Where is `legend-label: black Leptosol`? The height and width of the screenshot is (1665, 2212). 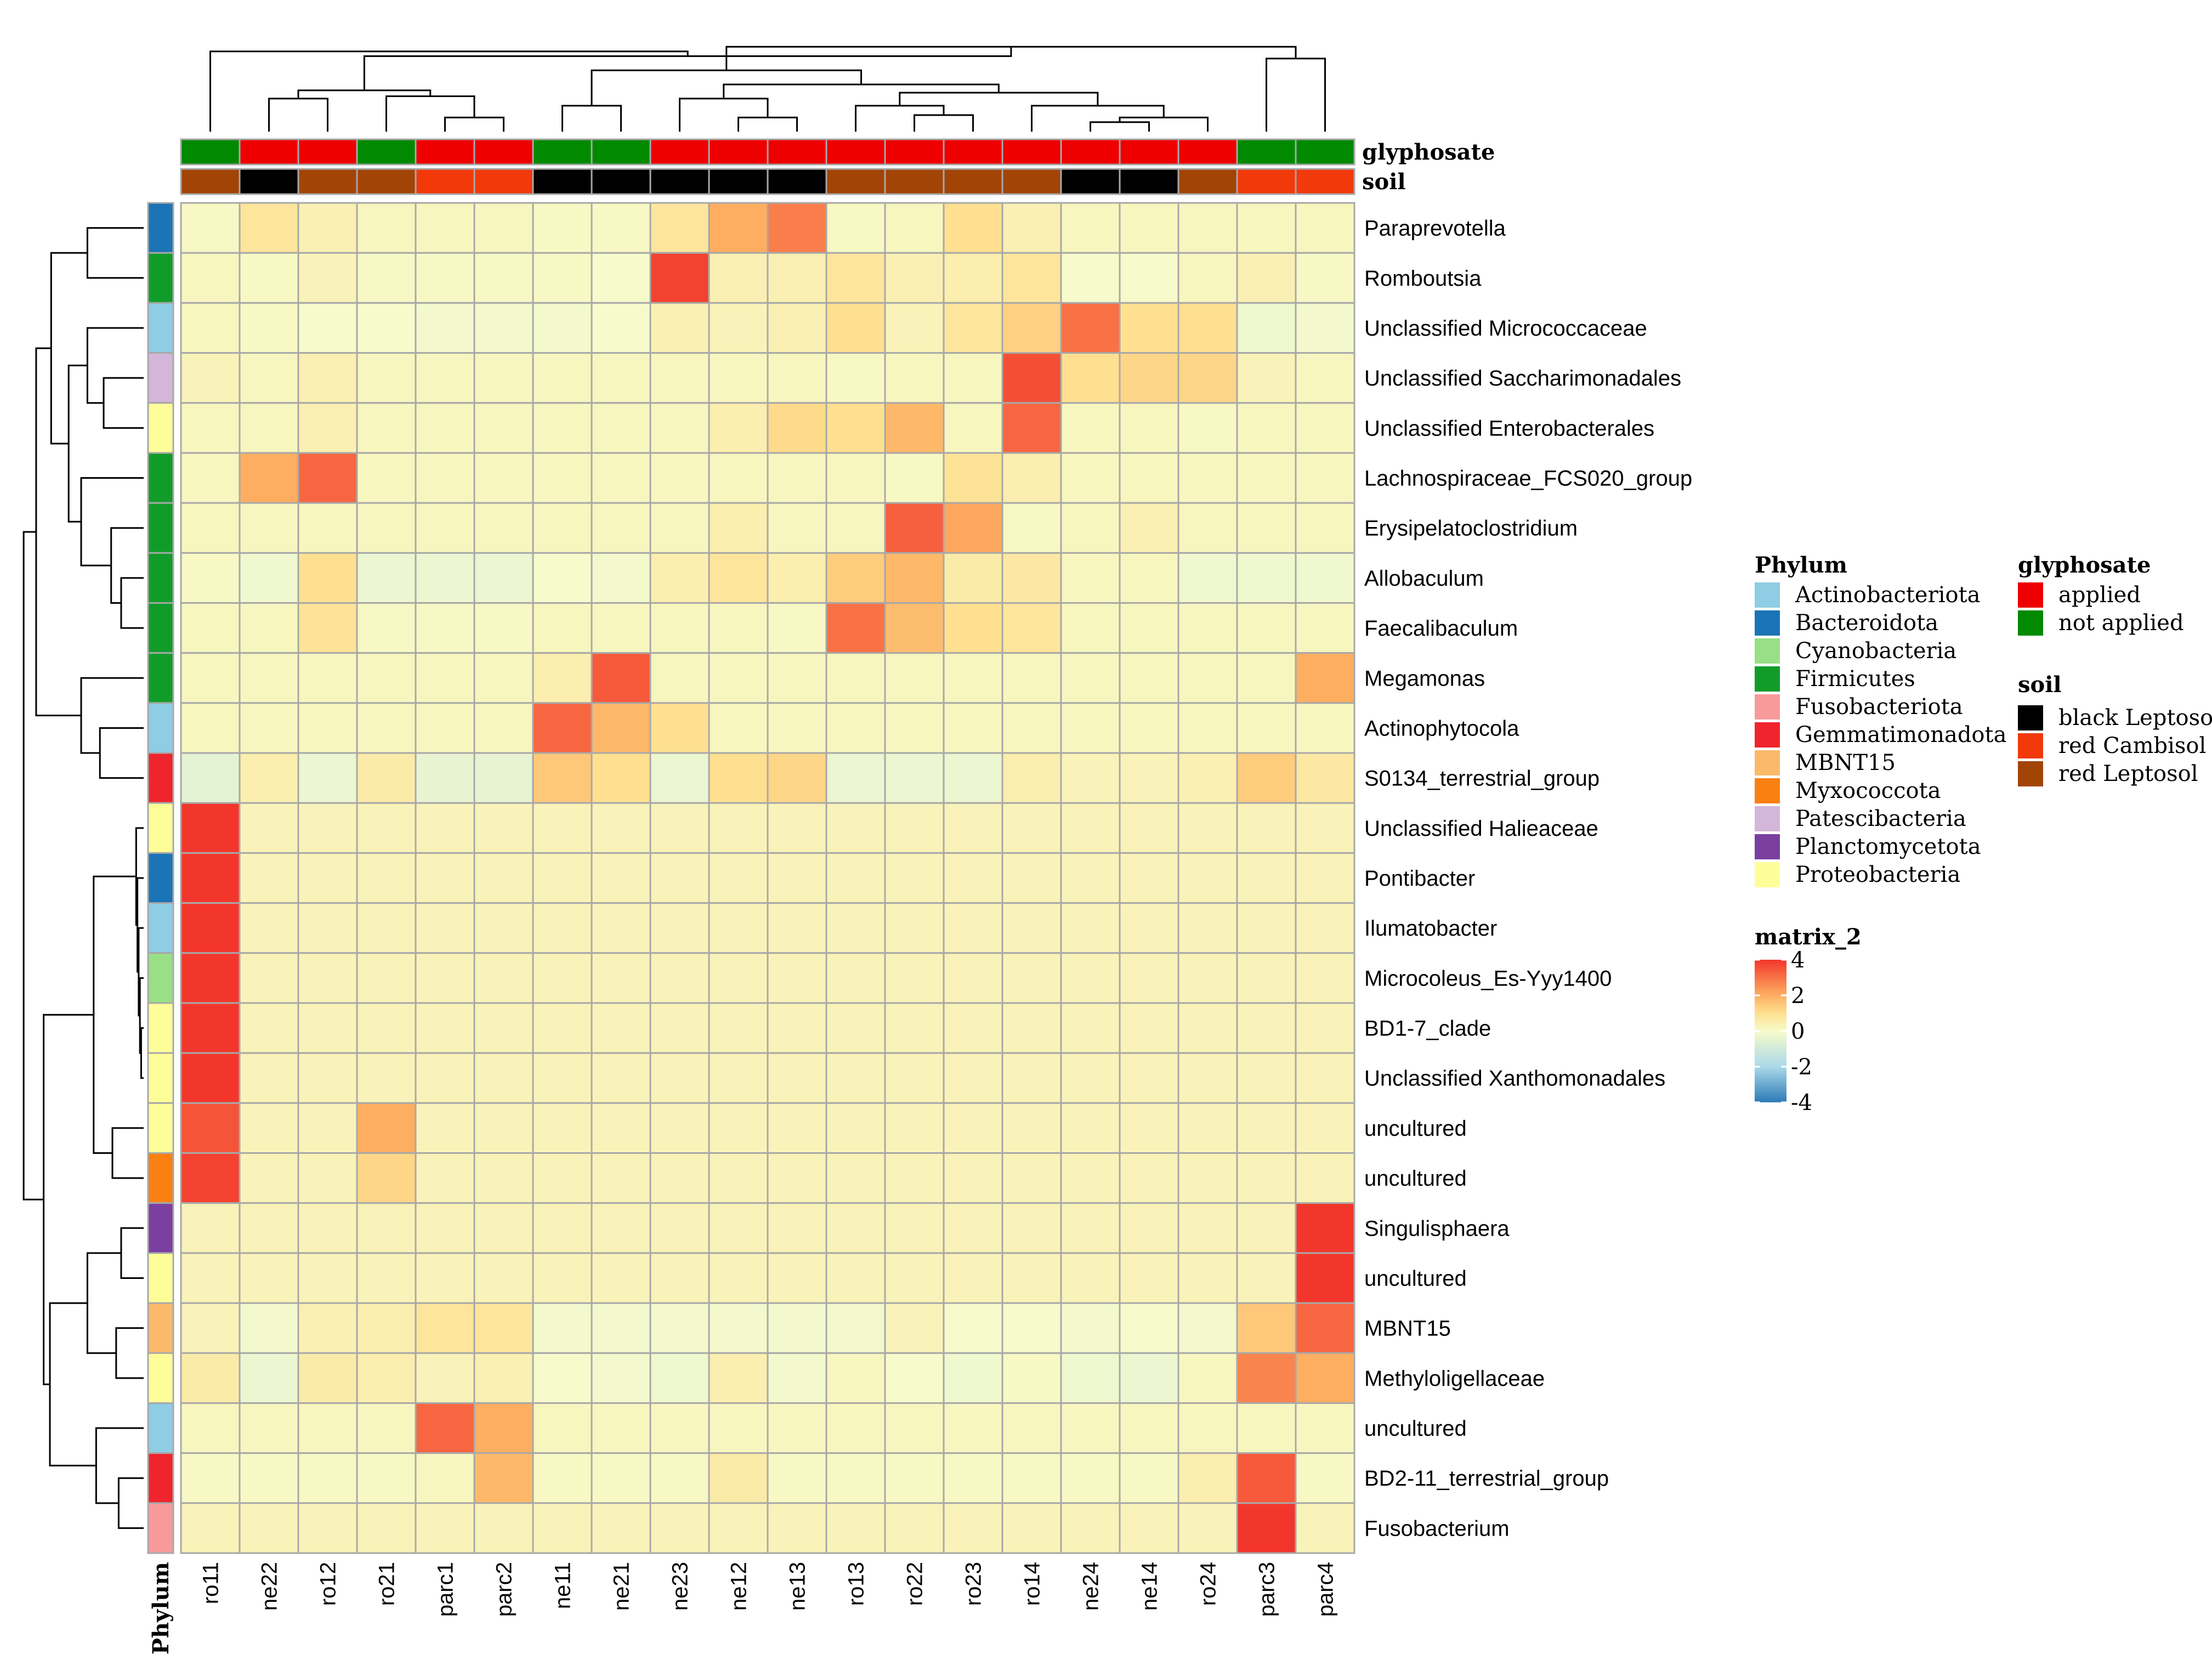 legend-label: black Leptosol is located at coordinates (2135, 718).